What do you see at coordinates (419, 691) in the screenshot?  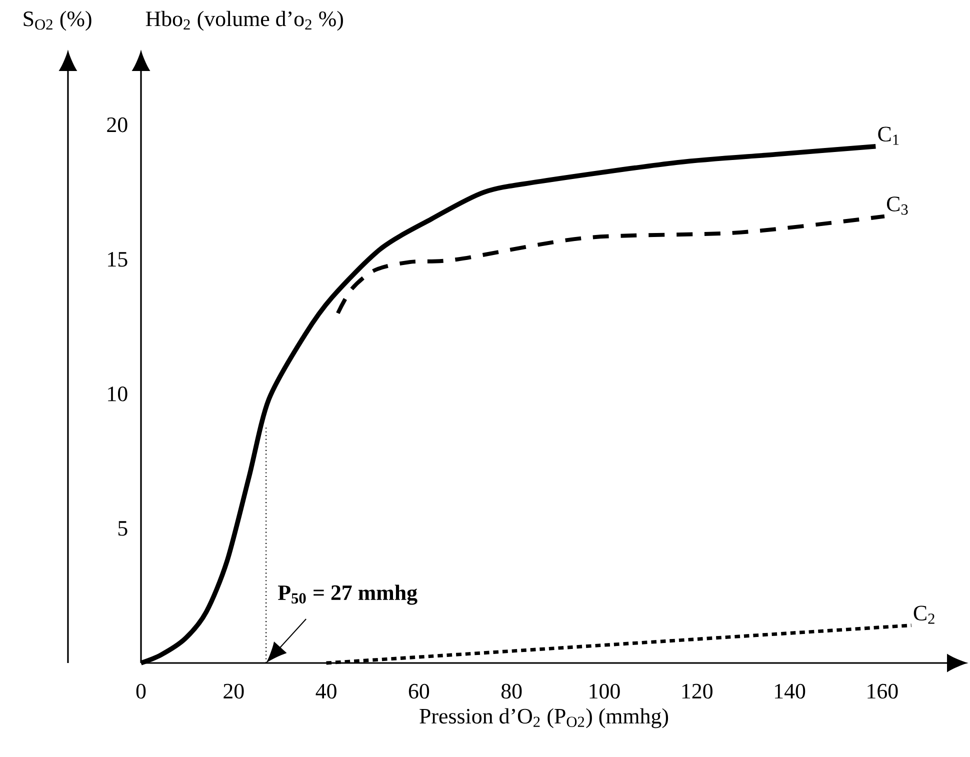 I see `x-tick-label: 60` at bounding box center [419, 691].